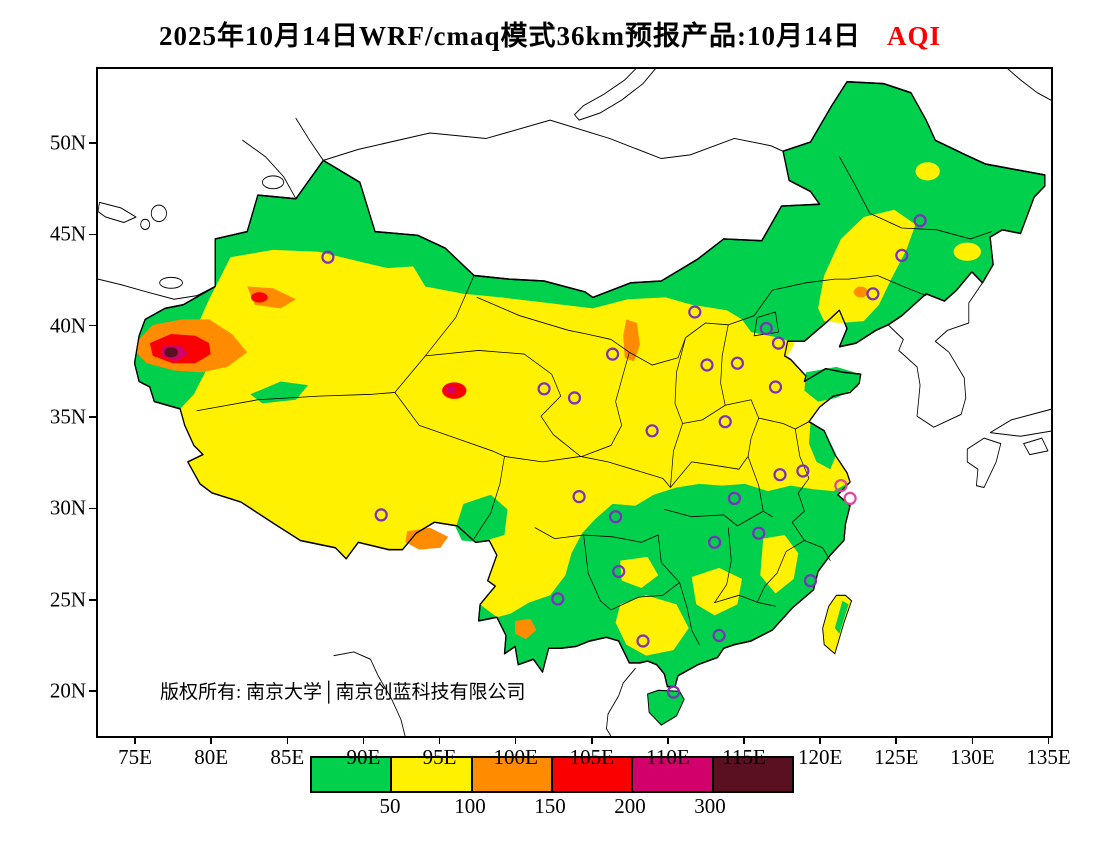 The image size is (1100, 850). What do you see at coordinates (67, 507) in the screenshot?
I see `lat-tick-label: 30N` at bounding box center [67, 507].